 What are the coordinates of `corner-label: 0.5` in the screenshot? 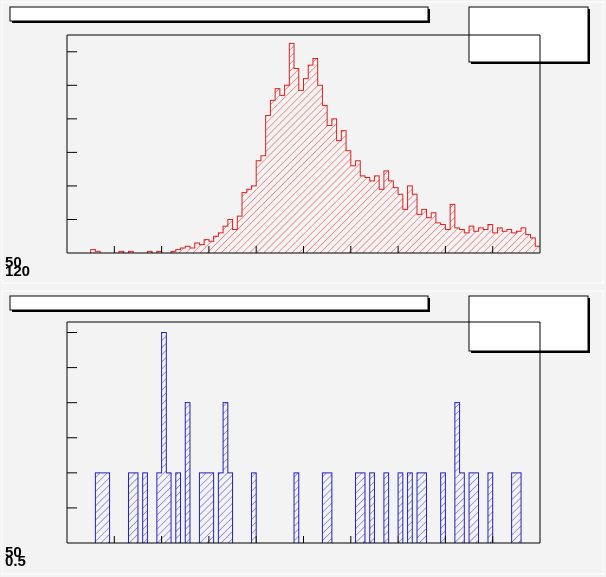 It's located at (15, 561).